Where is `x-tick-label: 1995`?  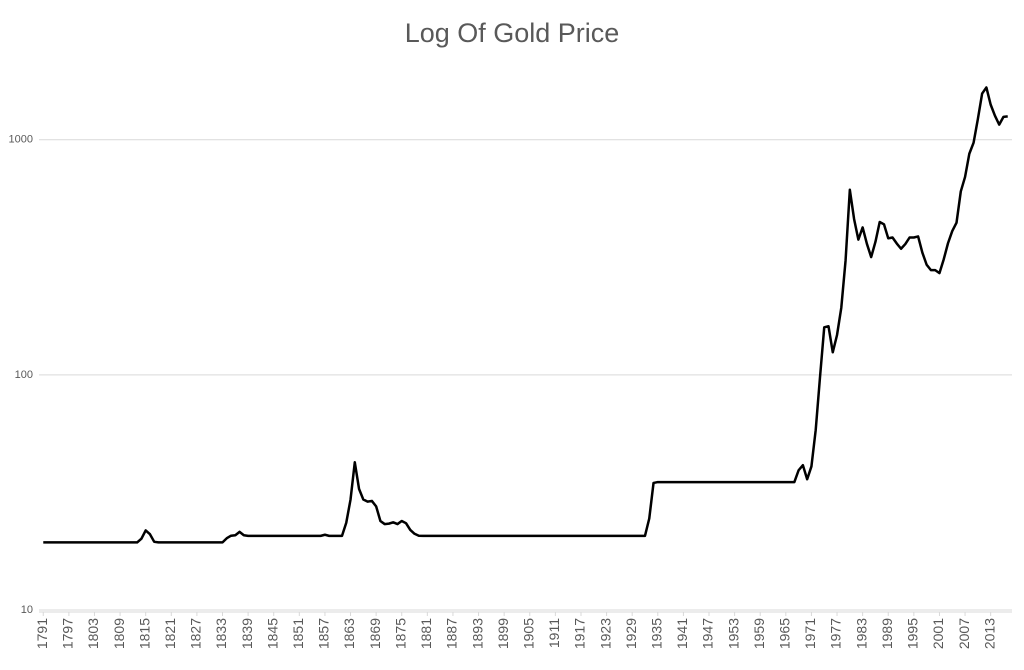 x-tick-label: 1995 is located at coordinates (913, 633).